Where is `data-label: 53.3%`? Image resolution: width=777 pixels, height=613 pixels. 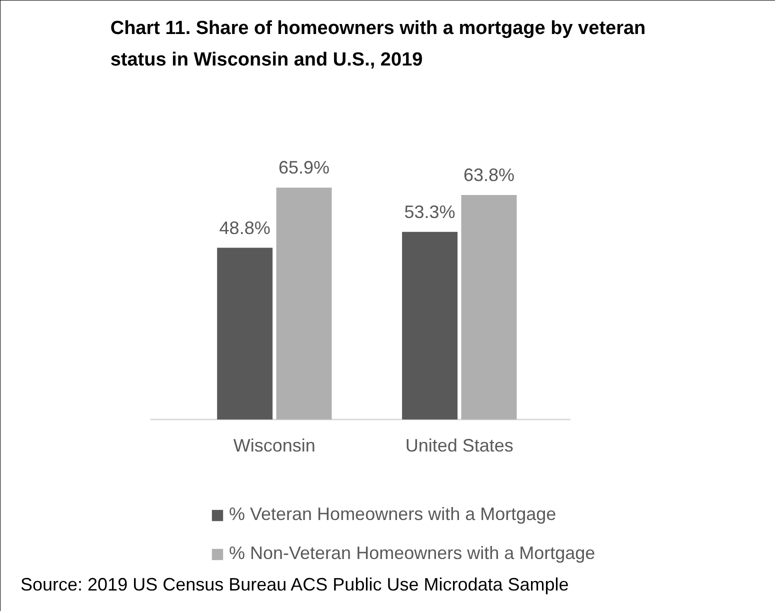
data-label: 53.3% is located at coordinates (430, 212).